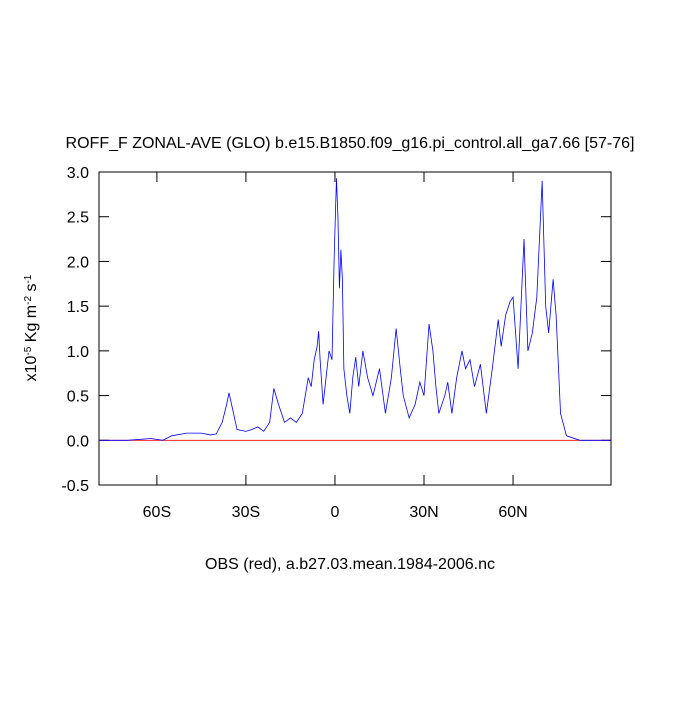 The image size is (700, 705). What do you see at coordinates (350, 564) in the screenshot?
I see `x-axis-label: OBS (red), a.b27.03.mean.1984-2006.nc` at bounding box center [350, 564].